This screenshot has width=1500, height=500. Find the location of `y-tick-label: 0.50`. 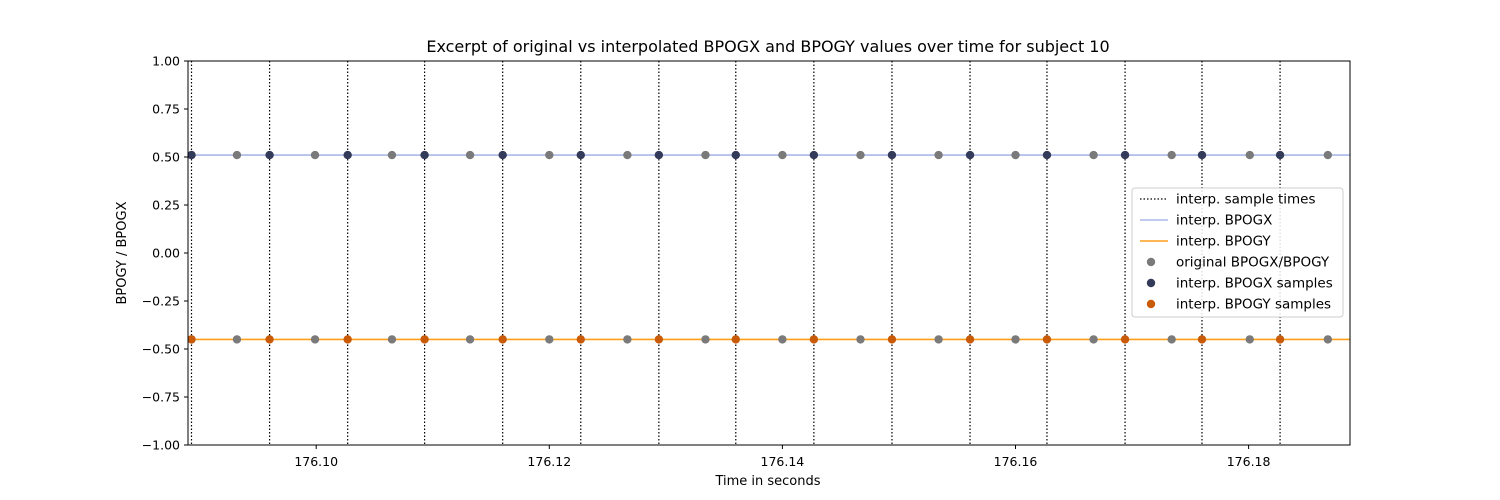

y-tick-label: 0.50 is located at coordinates (166, 157).